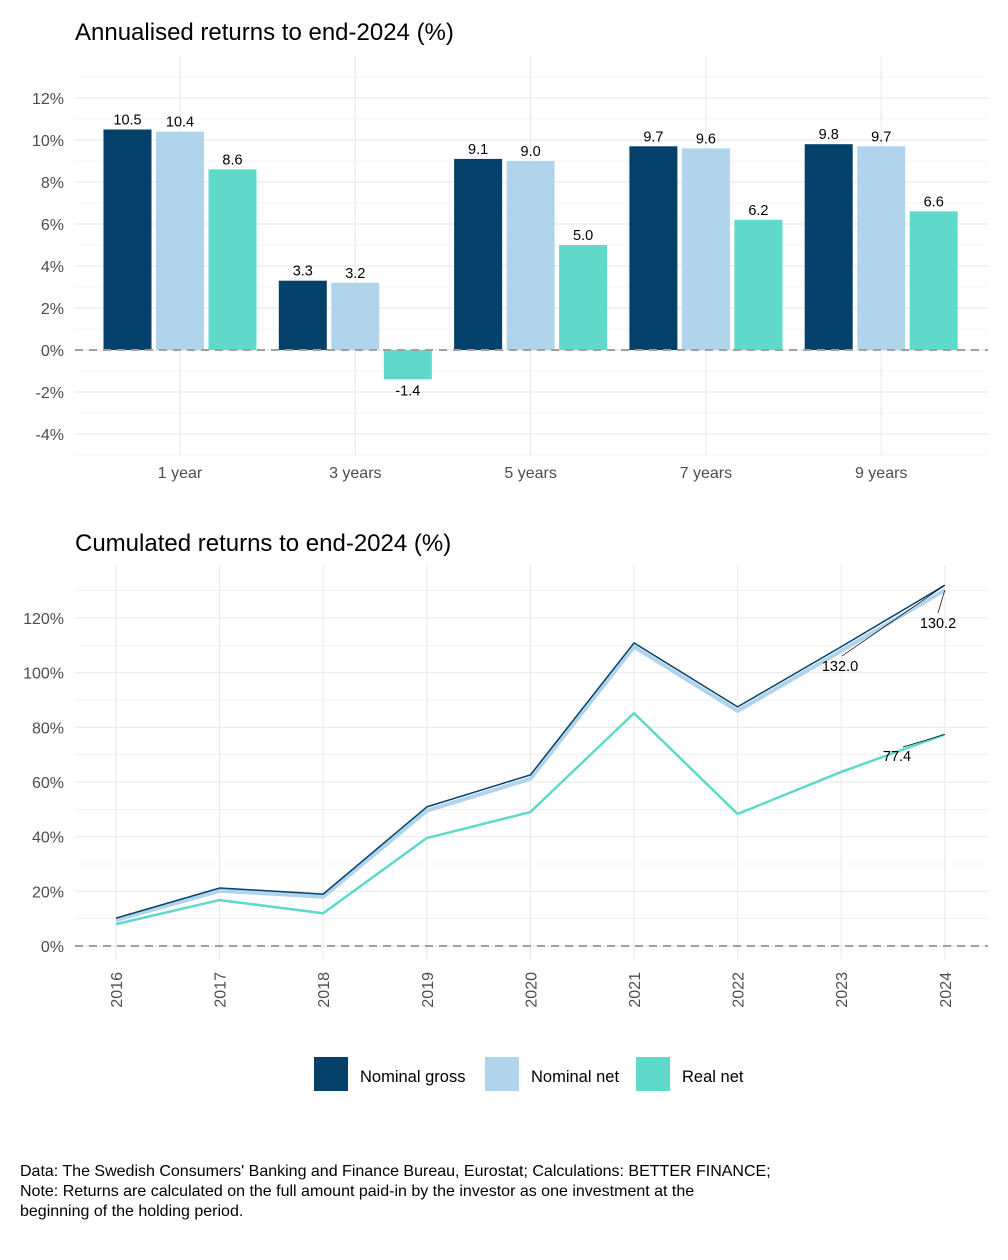 This screenshot has height=1260, width=1008. Describe the element at coordinates (938, 624) in the screenshot. I see `annotation-label: 130.2` at that location.